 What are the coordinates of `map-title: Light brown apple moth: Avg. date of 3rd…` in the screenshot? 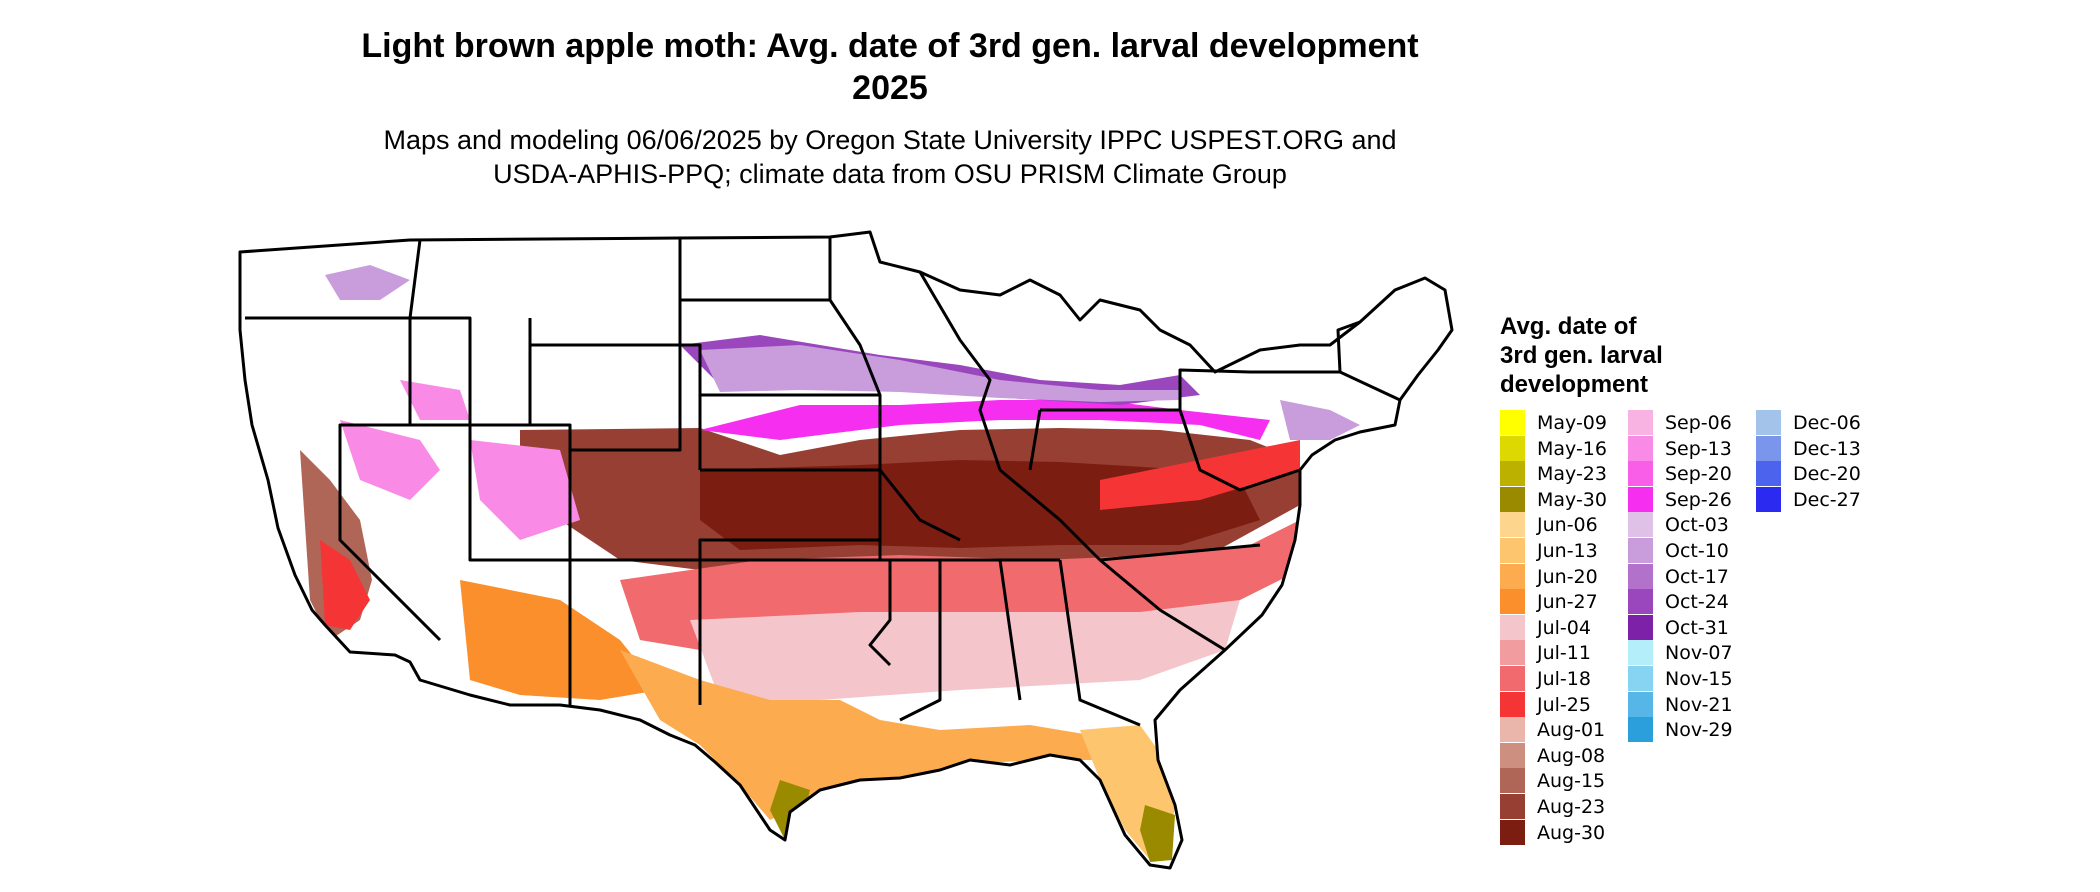 It's located at (890, 46).